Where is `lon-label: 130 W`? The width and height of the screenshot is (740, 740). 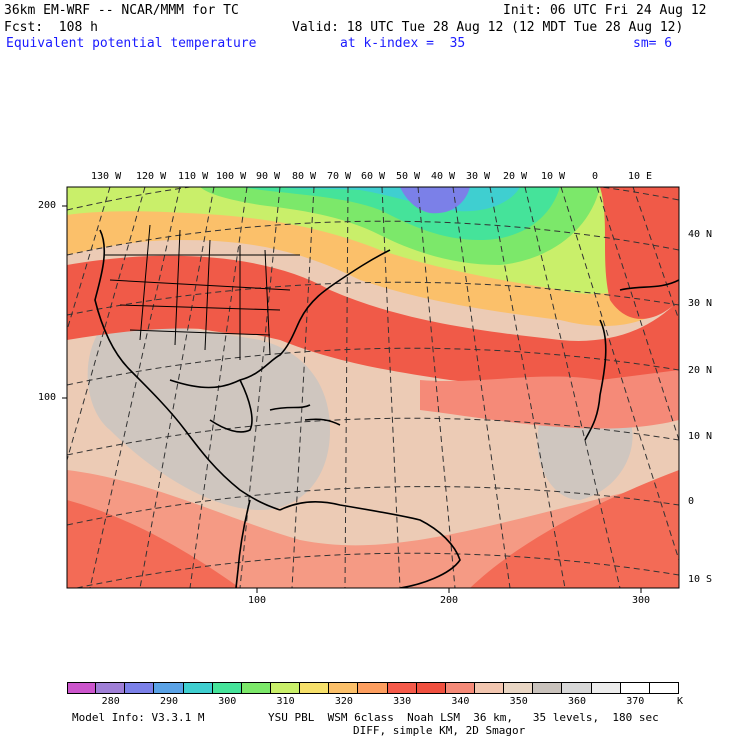 lon-label: 130 W is located at coordinates (106, 176).